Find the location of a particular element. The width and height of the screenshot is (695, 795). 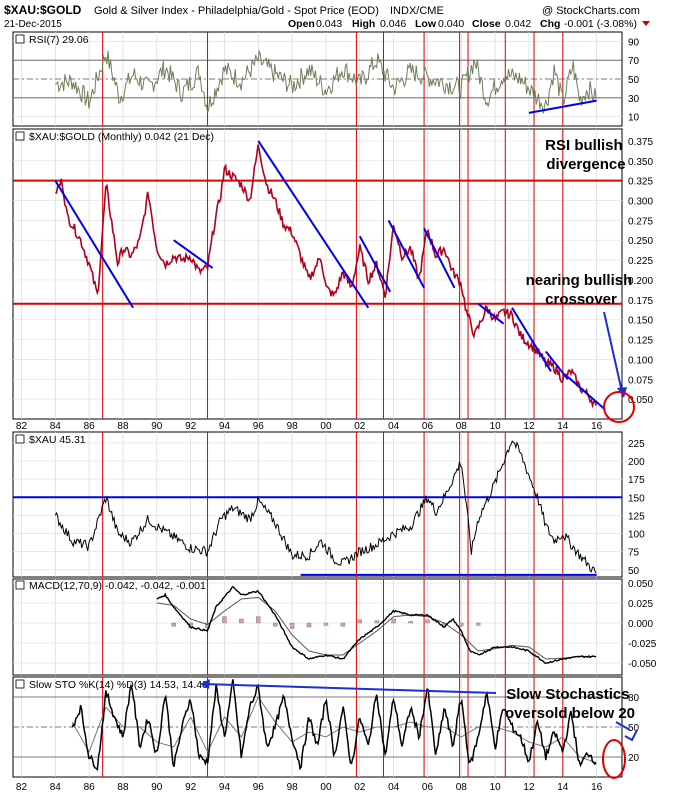

panel-rsi: 10 30 50 70 90 RSI(7) 29.06 is located at coordinates (326, 79).